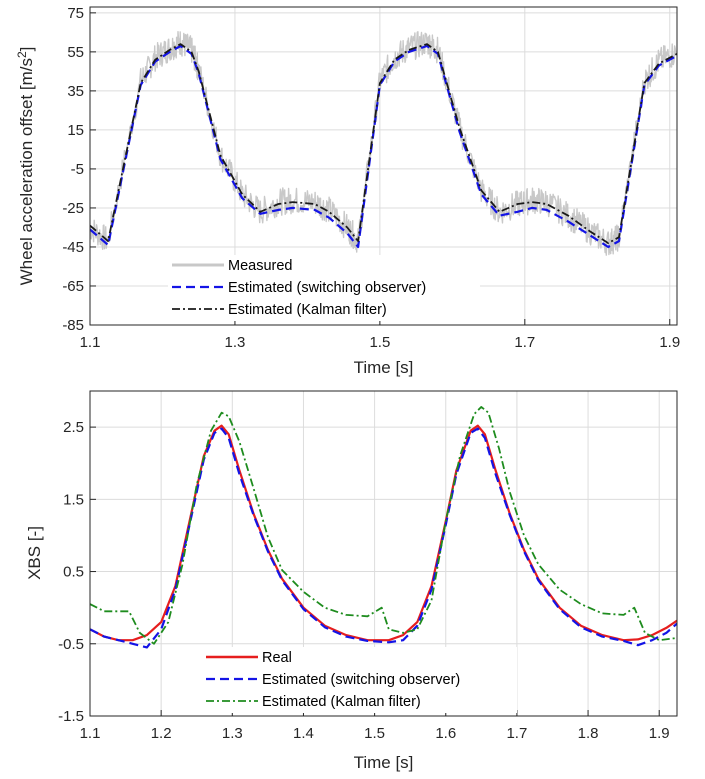  What do you see at coordinates (34, 553) in the screenshot?
I see `bottom-y-axis-label: XBS [-]` at bounding box center [34, 553].